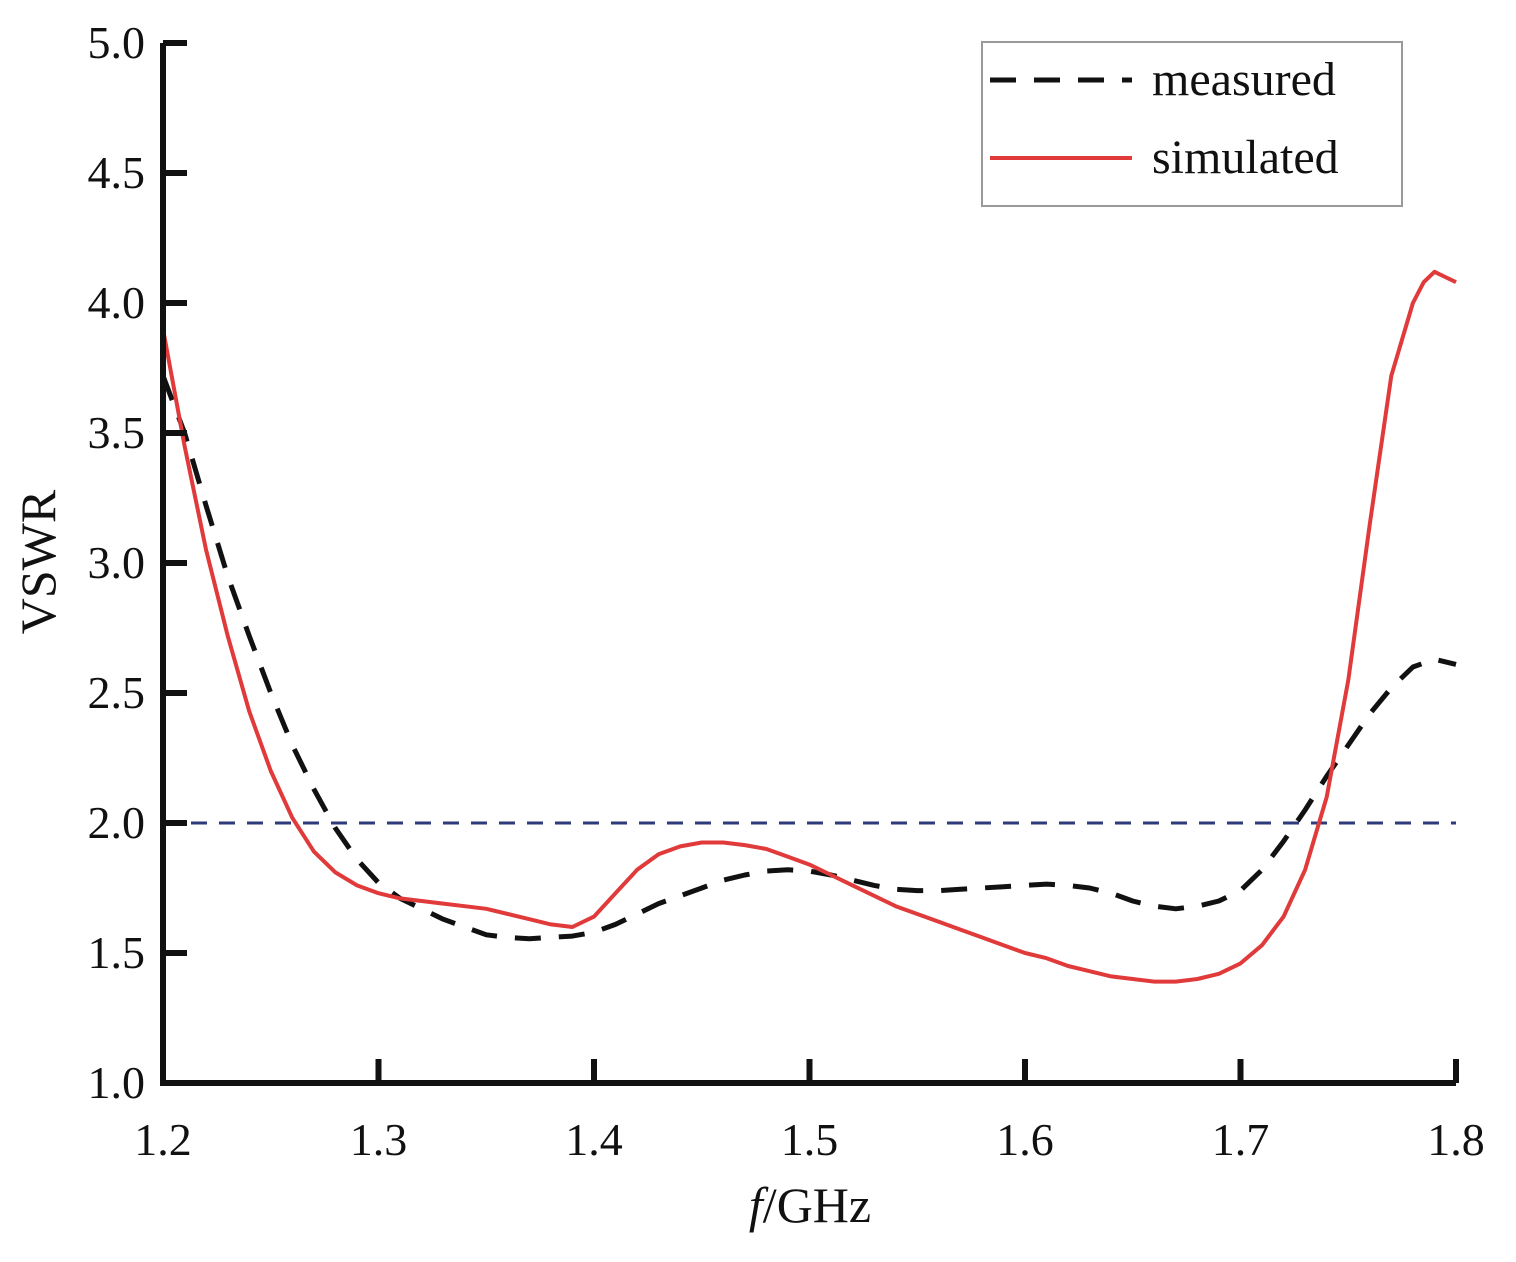 This screenshot has width=1516, height=1262. Describe the element at coordinates (1244, 79) in the screenshot. I see `legend-label-measured: measured` at that location.